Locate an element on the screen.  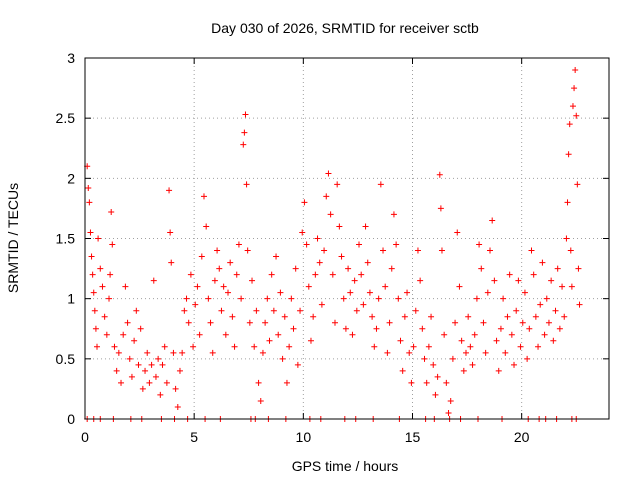
x-tick-label: 10 is located at coordinates (304, 437).